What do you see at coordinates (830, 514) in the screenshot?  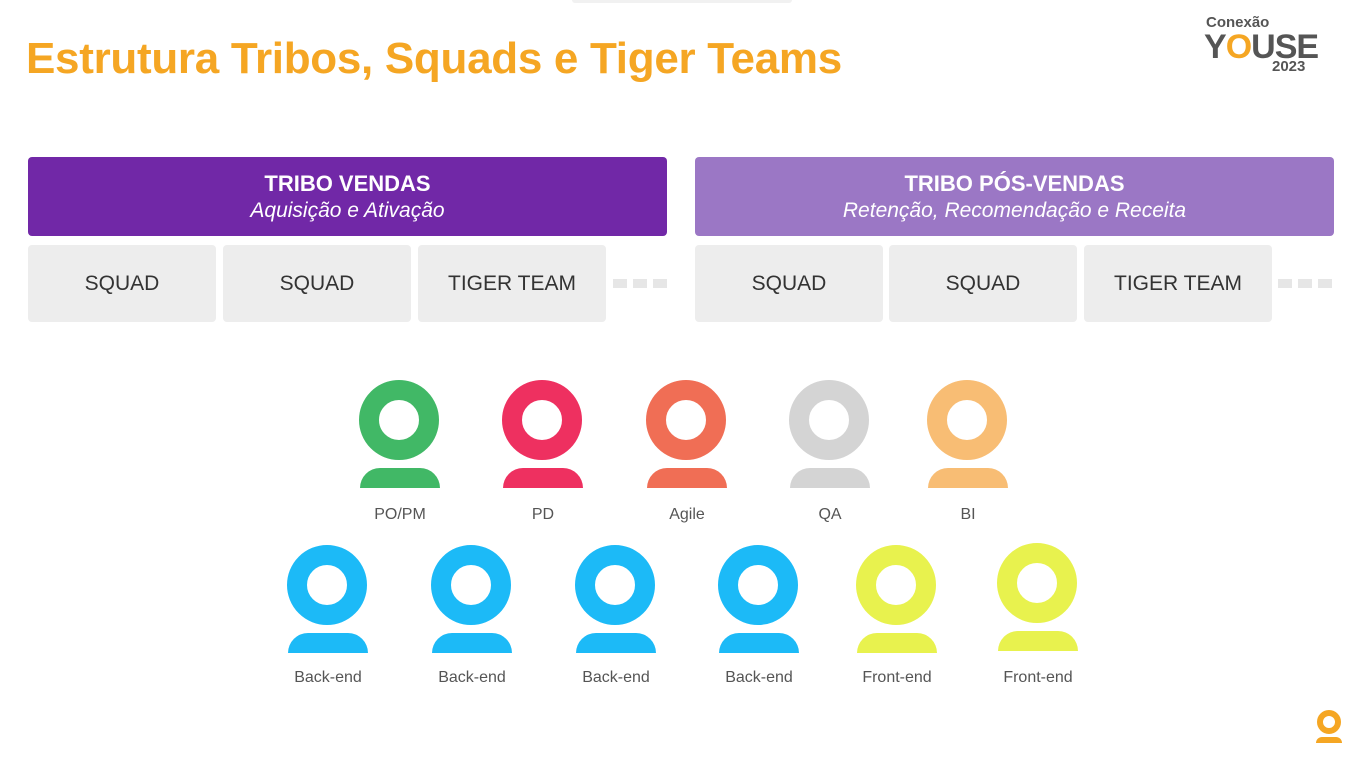 I see `role-label: QA` at bounding box center [830, 514].